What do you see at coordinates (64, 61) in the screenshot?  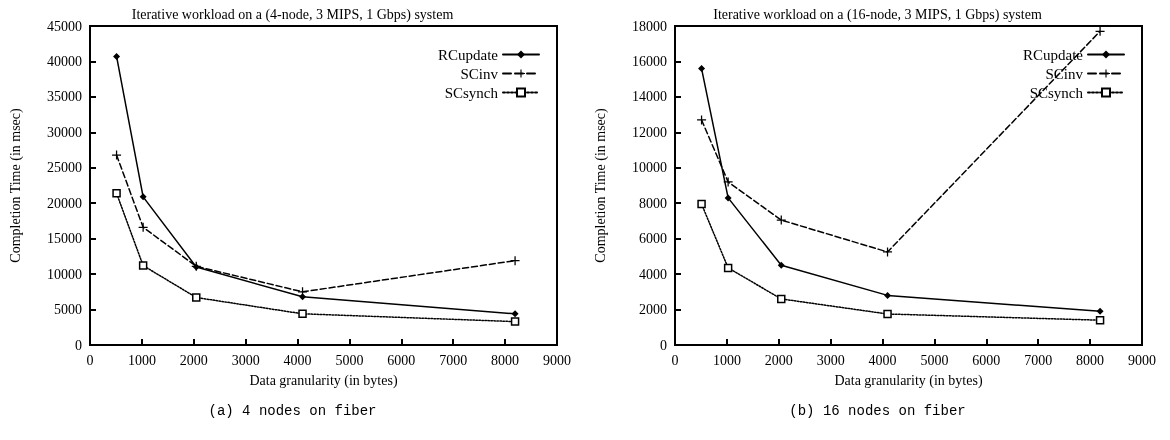 I see `y-tick-label: 40000` at bounding box center [64, 61].